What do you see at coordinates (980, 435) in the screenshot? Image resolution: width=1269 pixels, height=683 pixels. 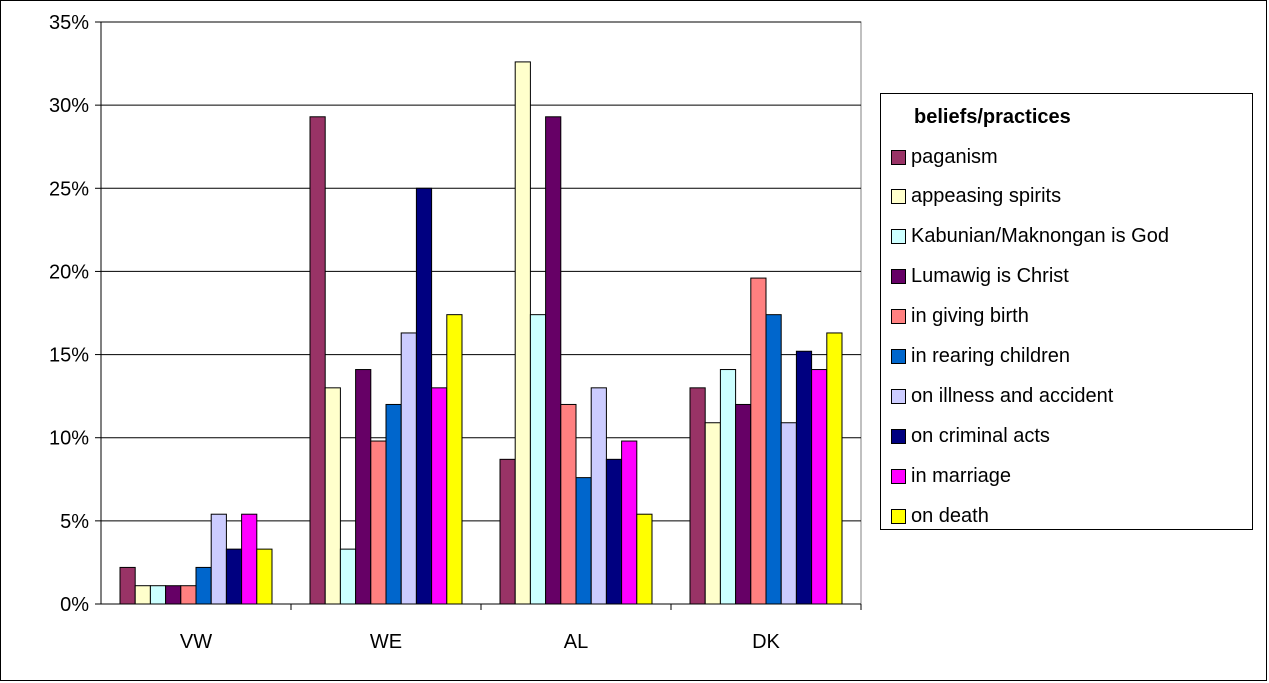 I see `legend-label: on criminal acts` at bounding box center [980, 435].